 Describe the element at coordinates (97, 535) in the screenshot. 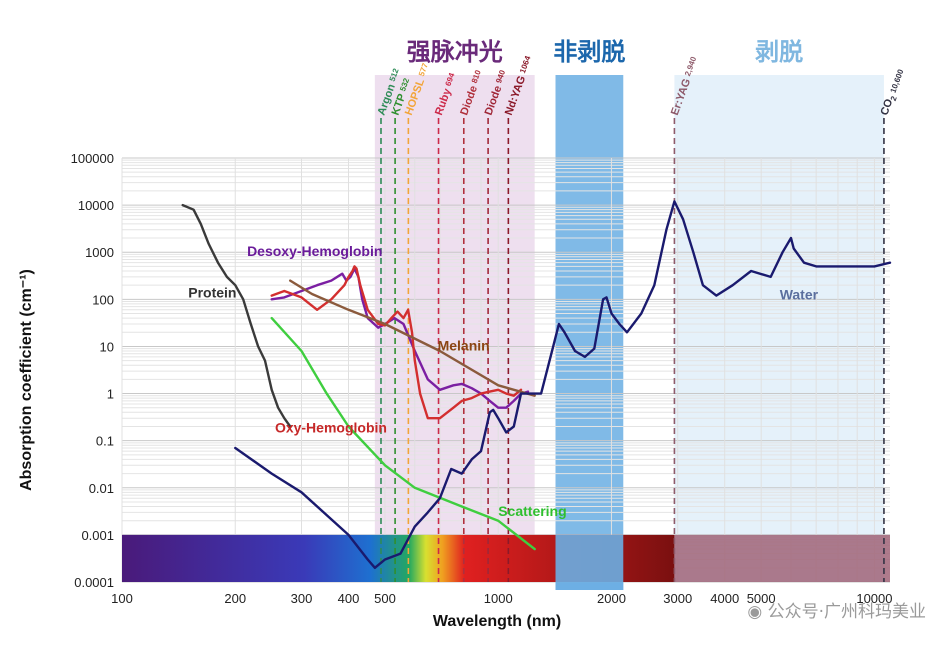

I see `y-tick-label: 0.001` at that location.